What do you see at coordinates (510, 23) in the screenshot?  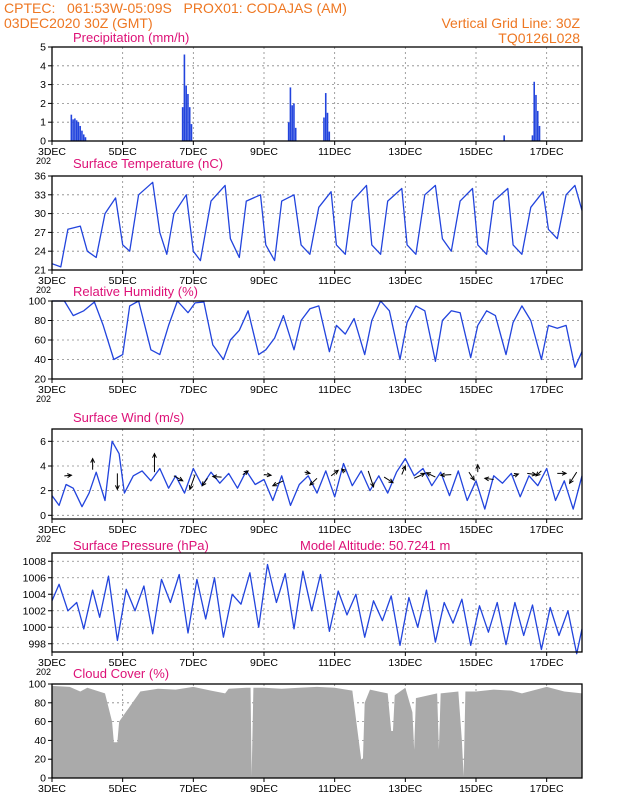 I see `header-grid-line: Vertical Grid Line: 30Z` at bounding box center [510, 23].